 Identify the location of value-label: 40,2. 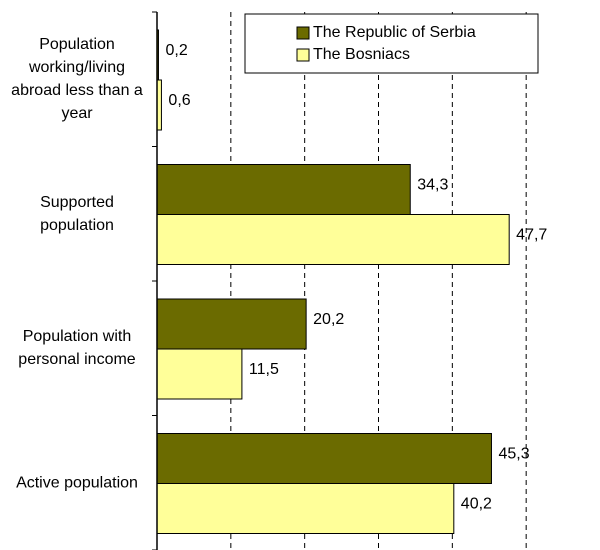
(476, 504).